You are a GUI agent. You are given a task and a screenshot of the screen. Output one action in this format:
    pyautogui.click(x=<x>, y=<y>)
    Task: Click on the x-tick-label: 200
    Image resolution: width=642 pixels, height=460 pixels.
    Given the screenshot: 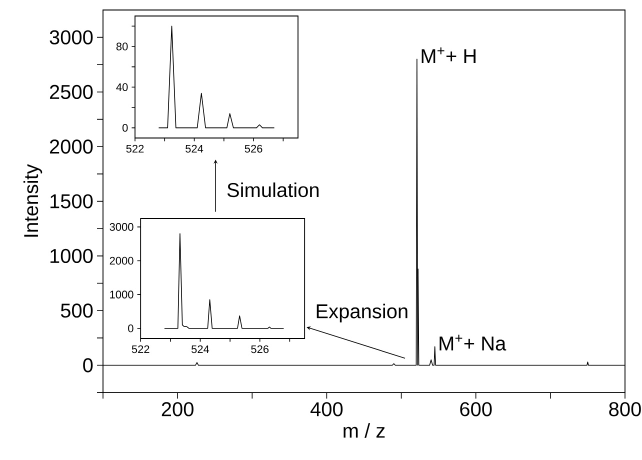 What is the action you would take?
    pyautogui.click(x=178, y=409)
    